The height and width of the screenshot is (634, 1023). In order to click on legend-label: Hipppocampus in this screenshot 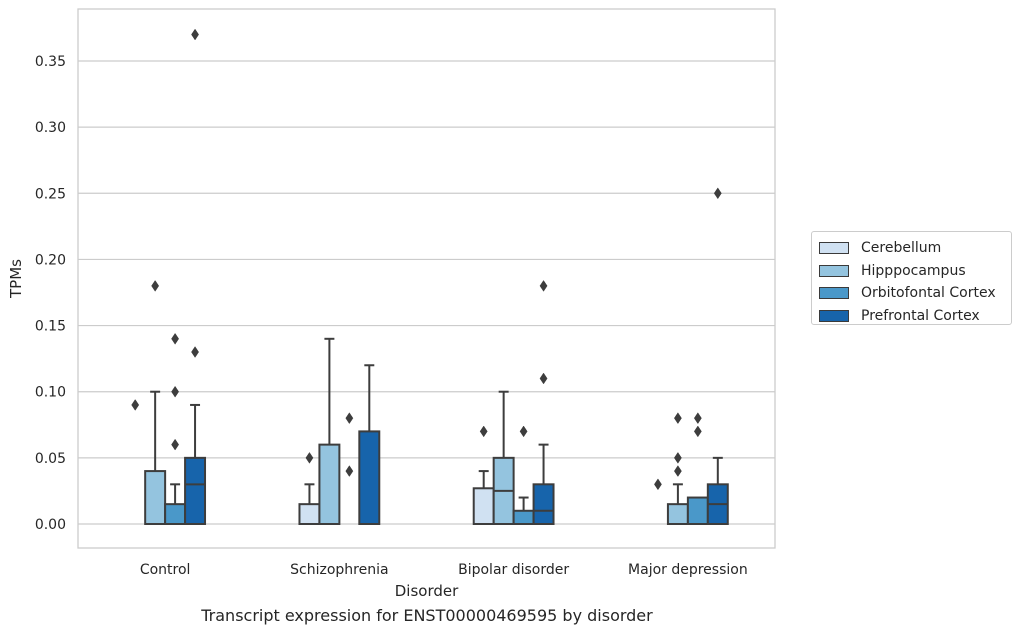, I will do `click(913, 270)`.